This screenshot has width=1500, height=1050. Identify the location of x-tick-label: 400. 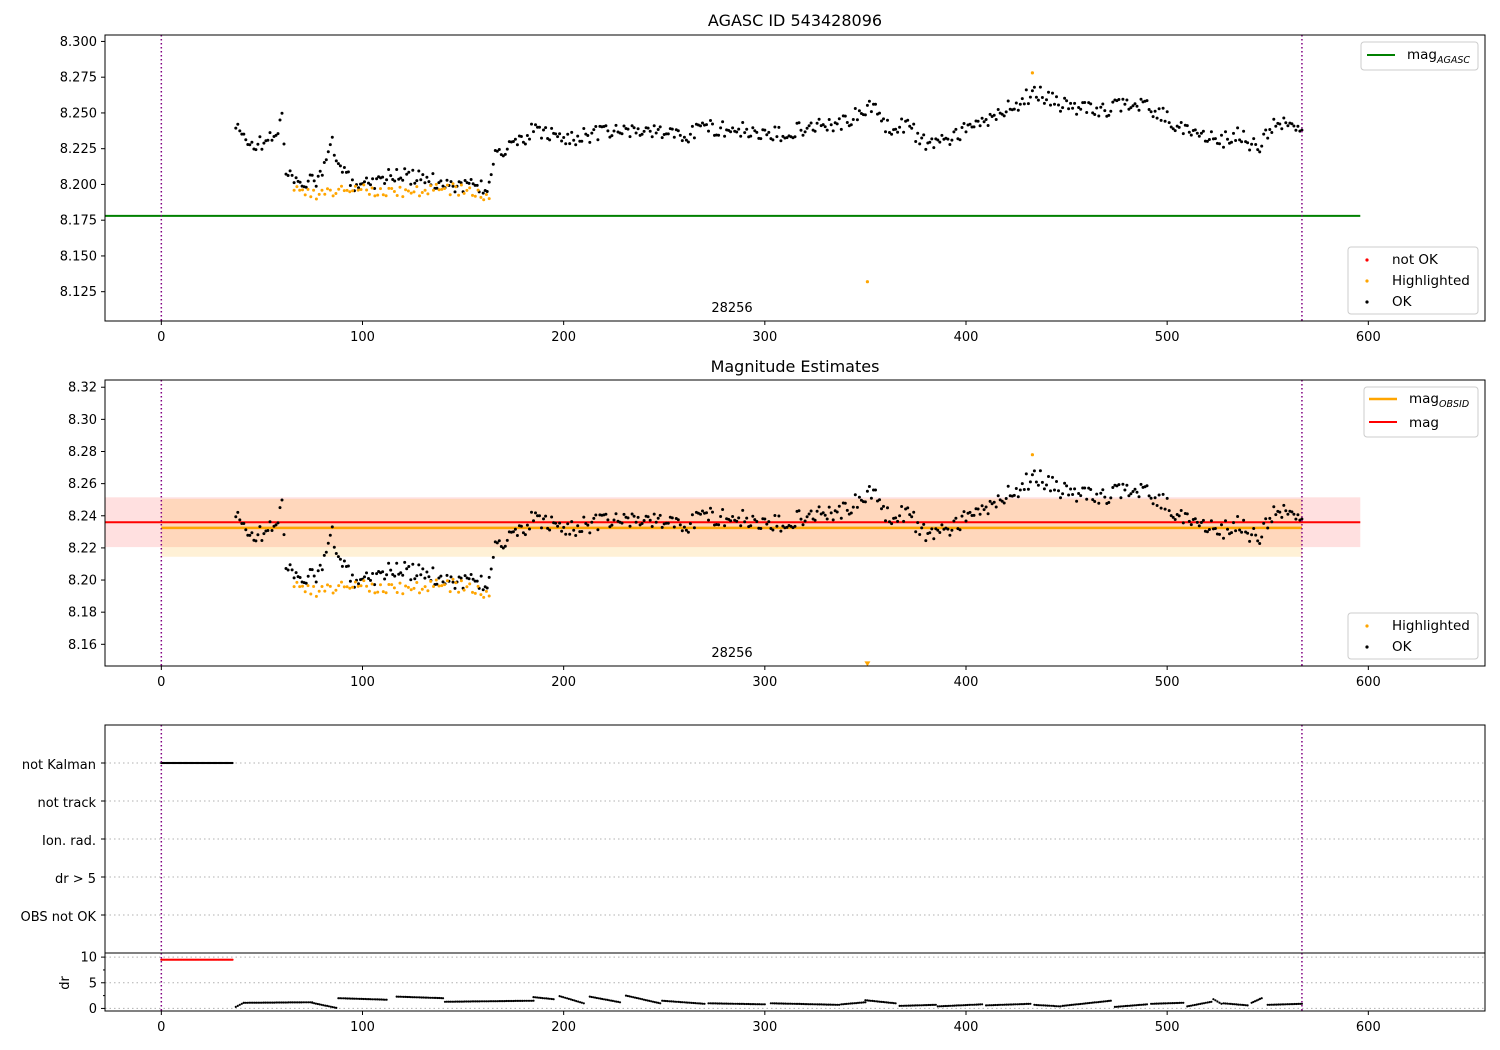
(966, 682).